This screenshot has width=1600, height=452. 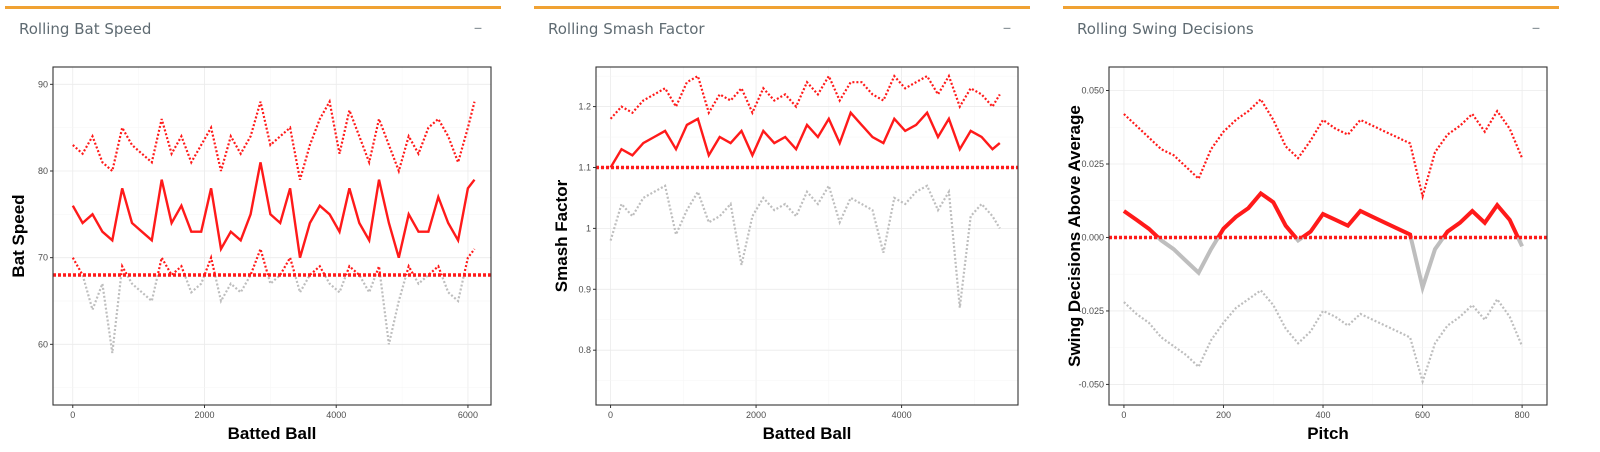 I want to click on y-tick-label: 0.050, so click(x=1092, y=91).